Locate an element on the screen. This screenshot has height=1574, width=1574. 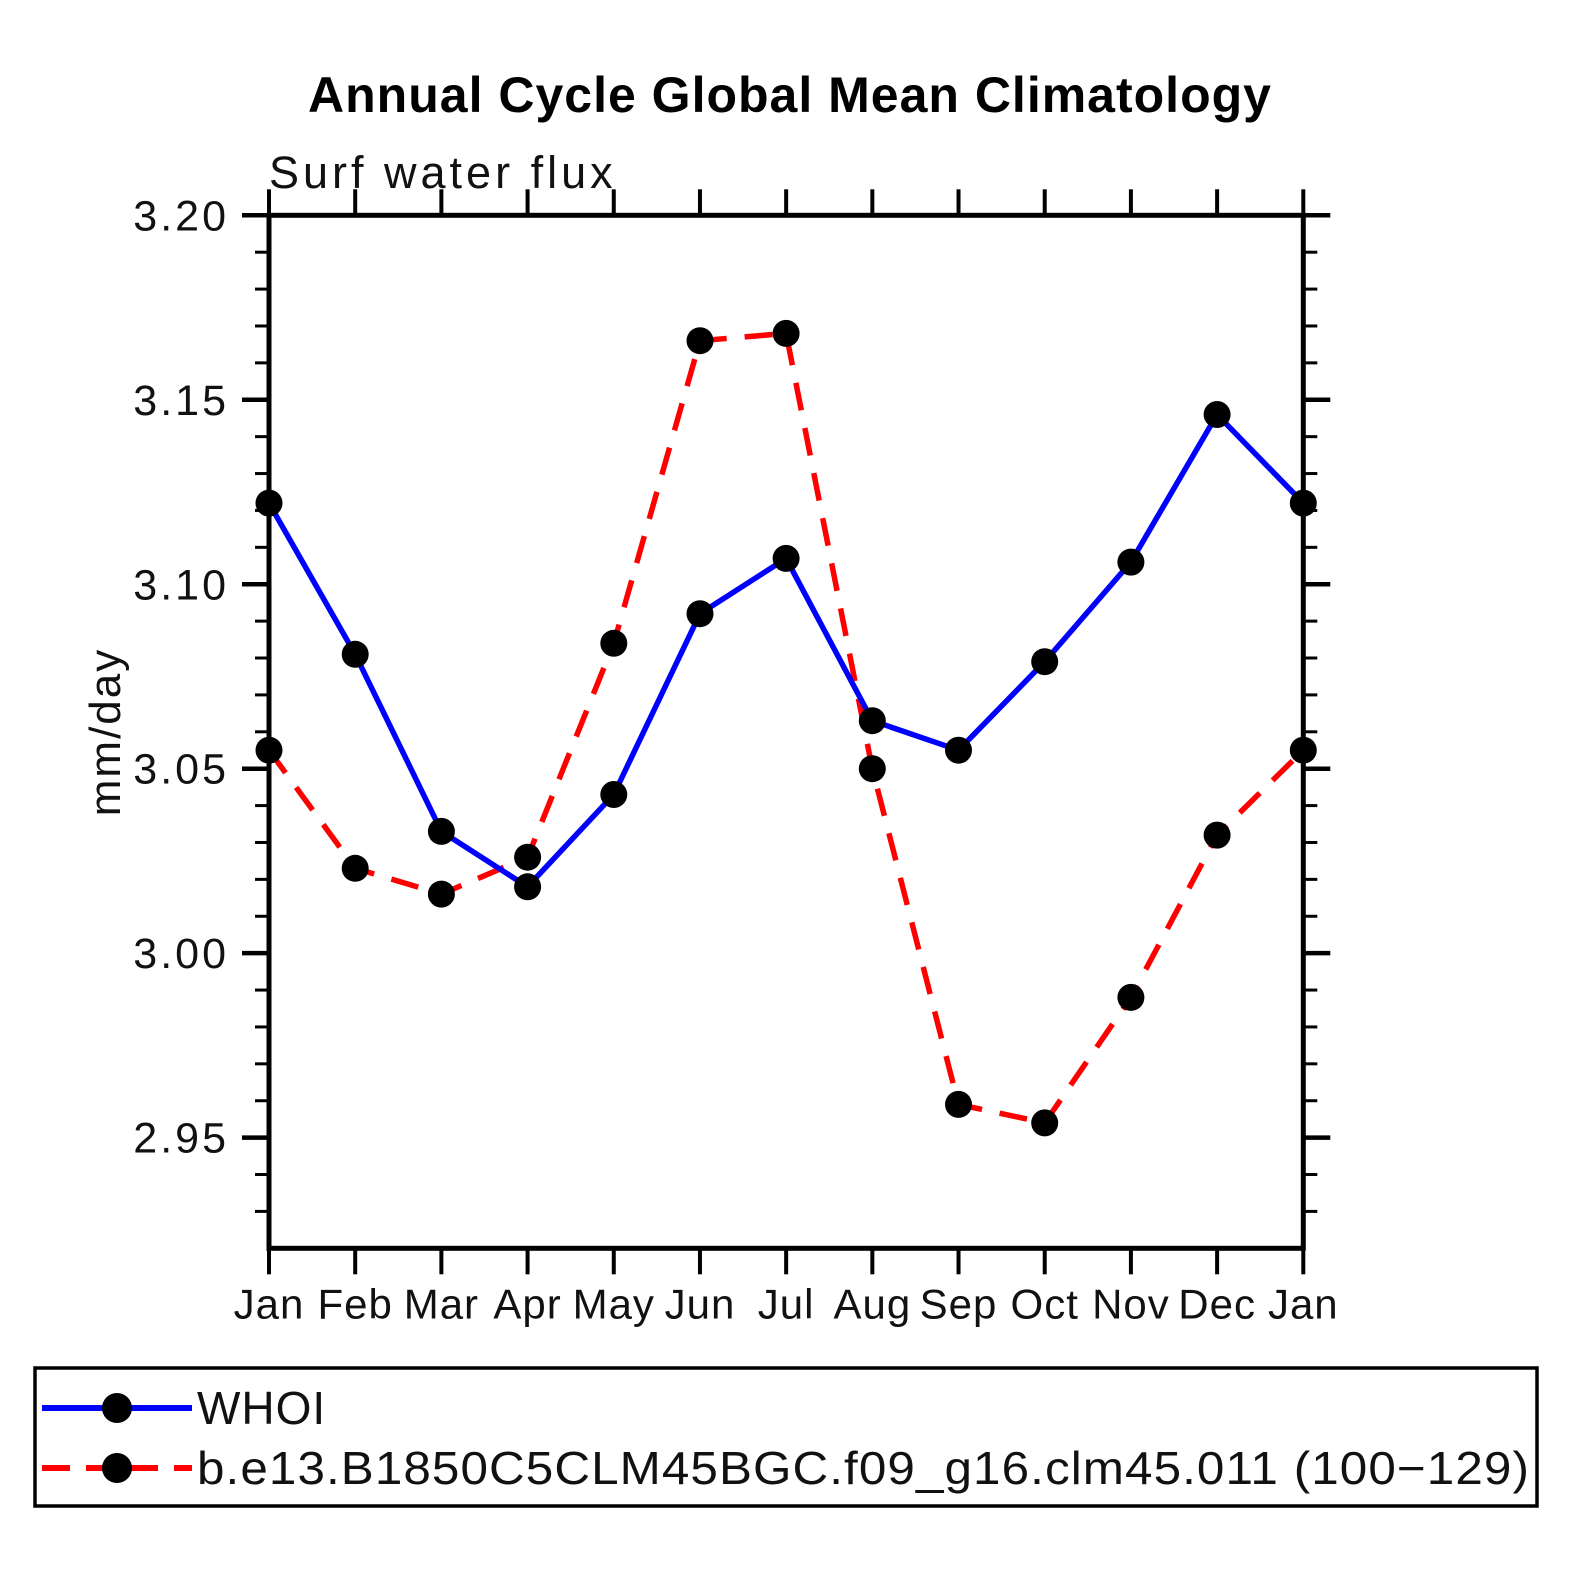
month-labels: Jan Feb Mar Apr May Jun Jul Aug Sep Oct Nov Dec Jan is located at coordinates (786, 1303).